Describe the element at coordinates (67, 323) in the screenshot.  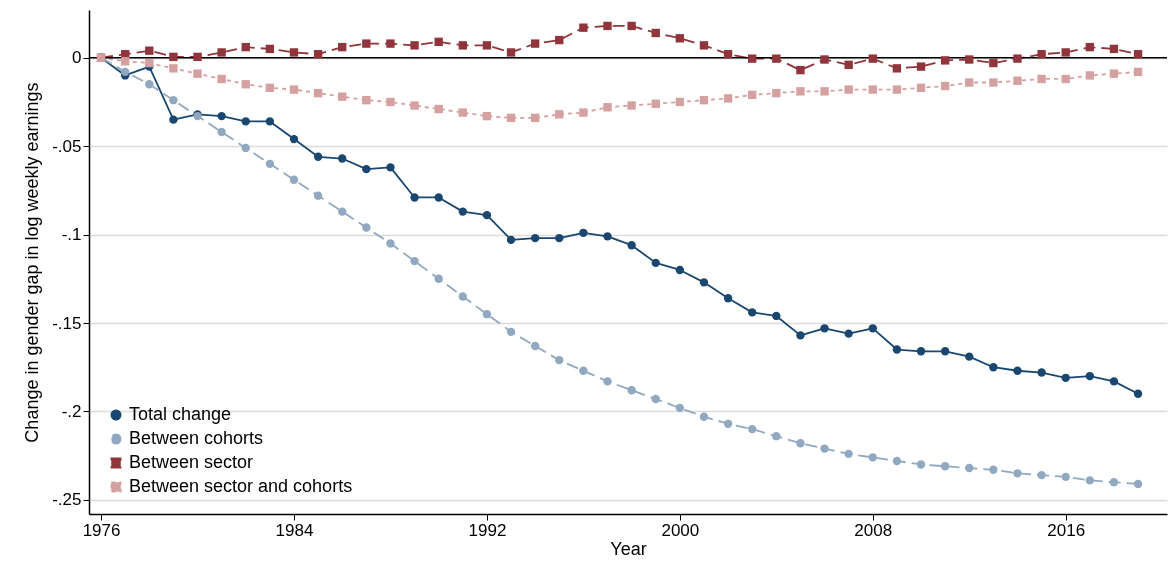
I see `y-tick-label: -.15` at that location.